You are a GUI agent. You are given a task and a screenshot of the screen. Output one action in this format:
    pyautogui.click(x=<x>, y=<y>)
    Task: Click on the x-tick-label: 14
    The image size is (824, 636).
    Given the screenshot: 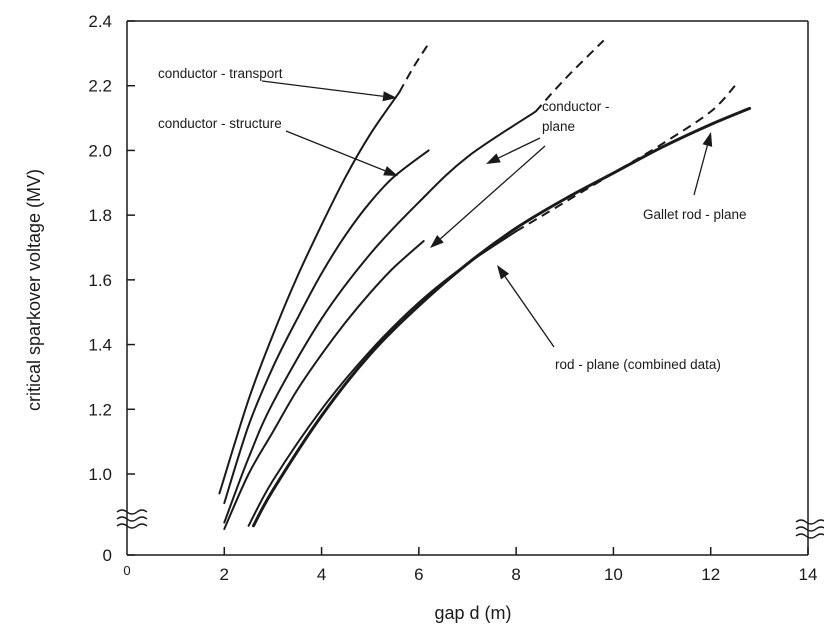 What is the action you would take?
    pyautogui.click(x=808, y=574)
    